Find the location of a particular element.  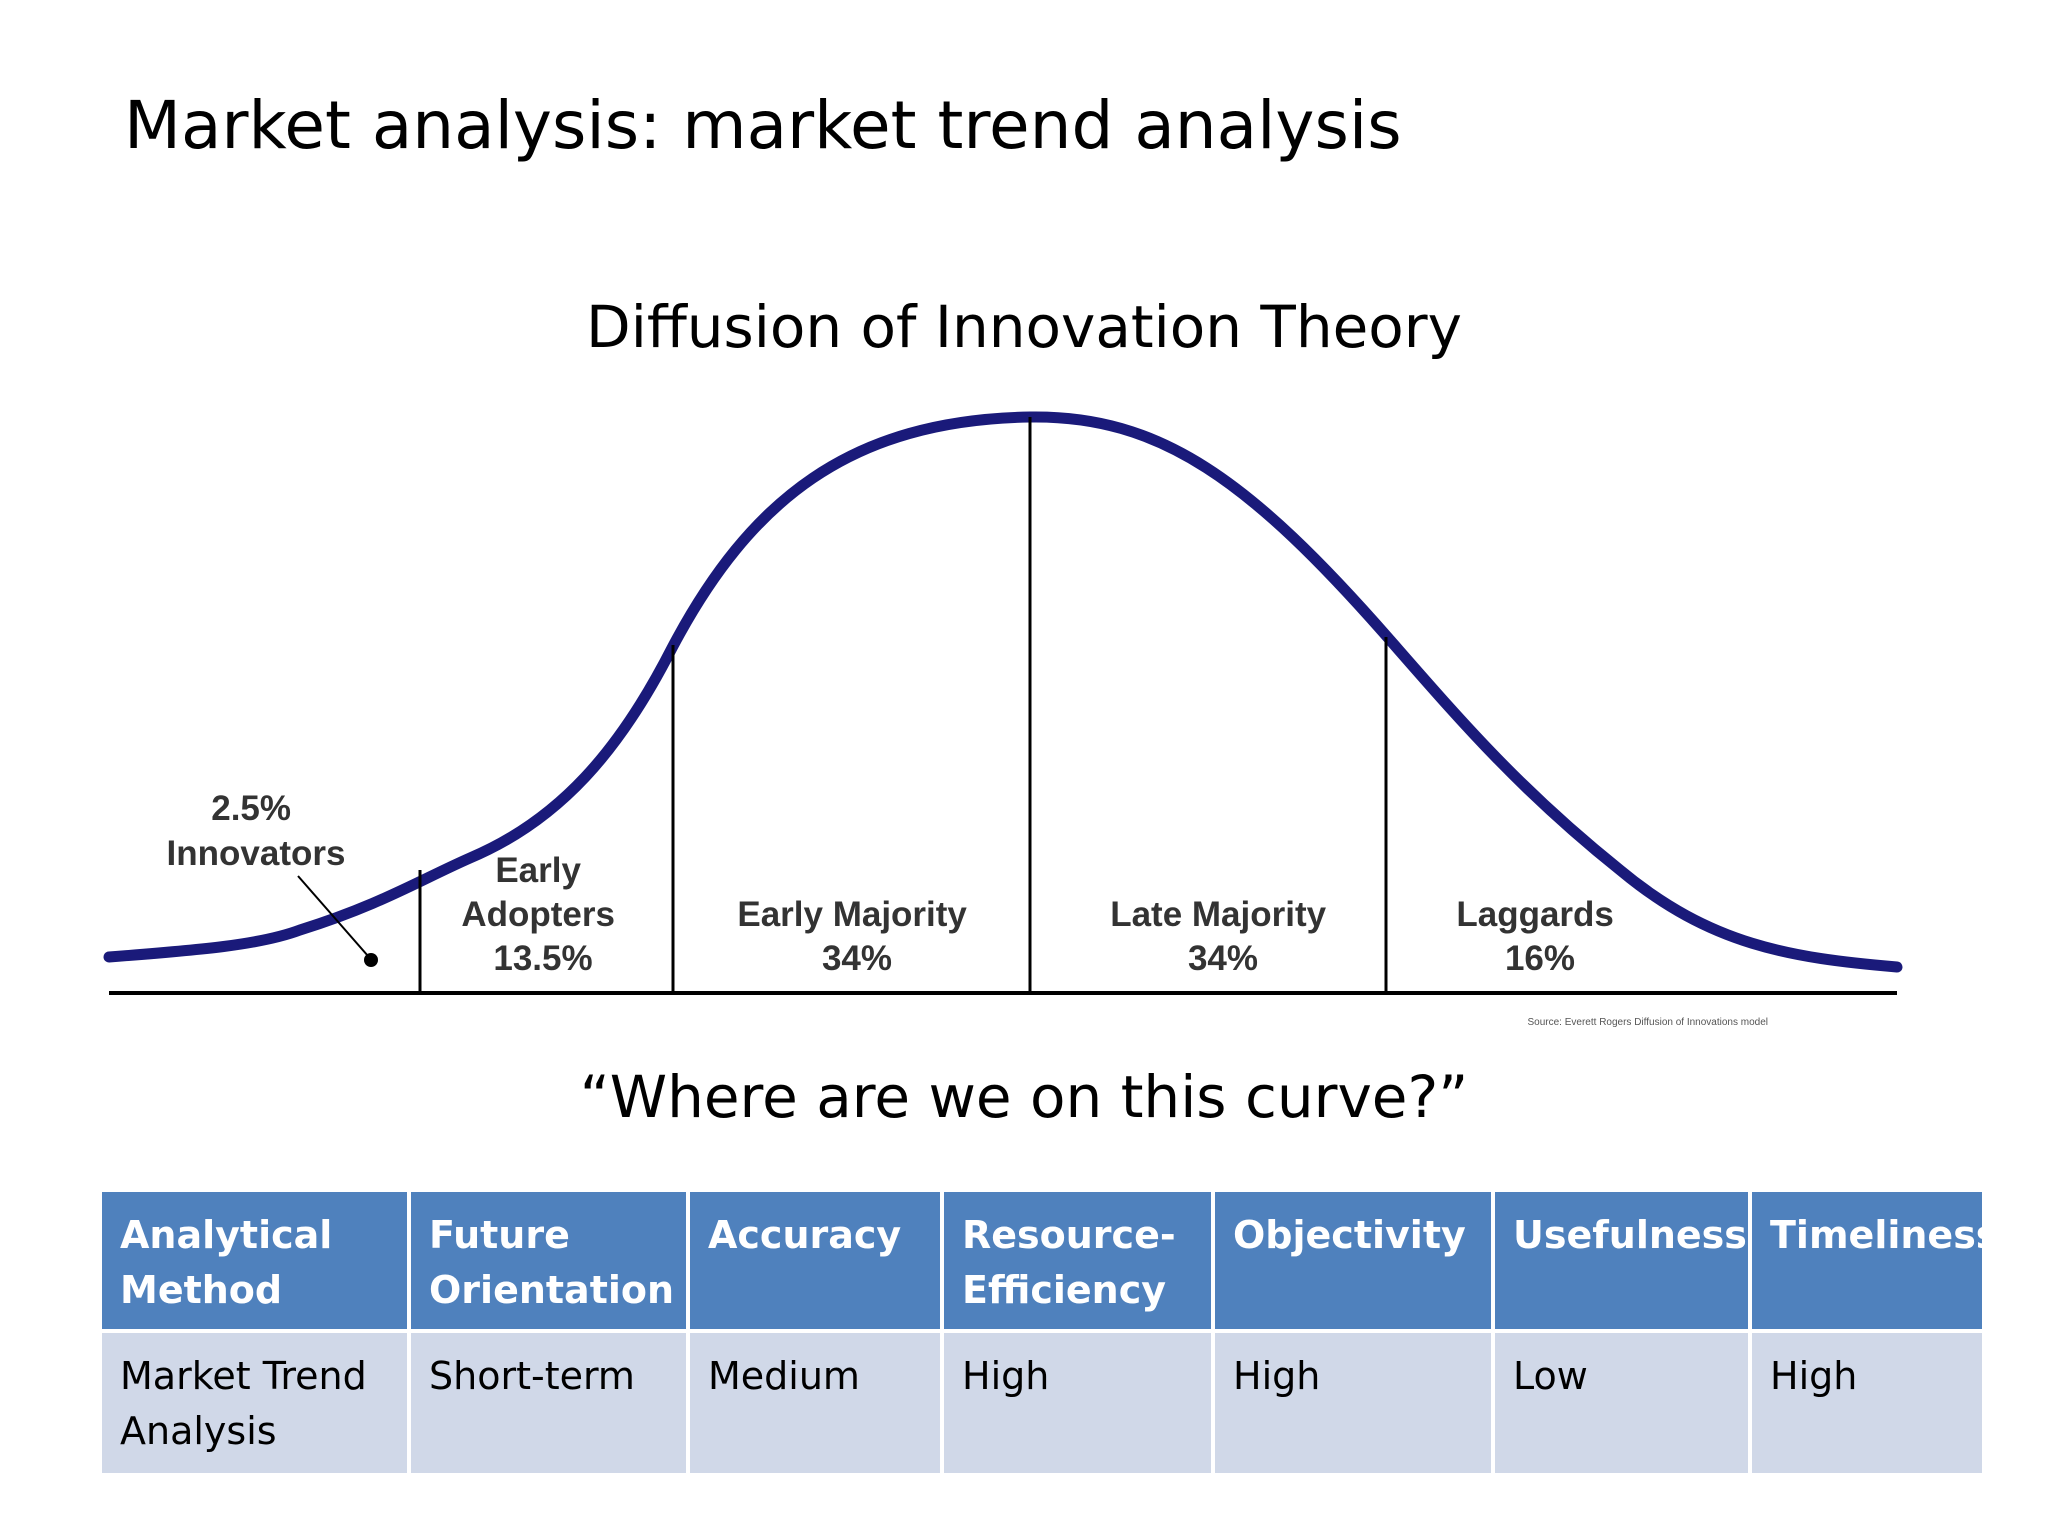

cell-future-orientation: Short-term is located at coordinates (548, 1403).